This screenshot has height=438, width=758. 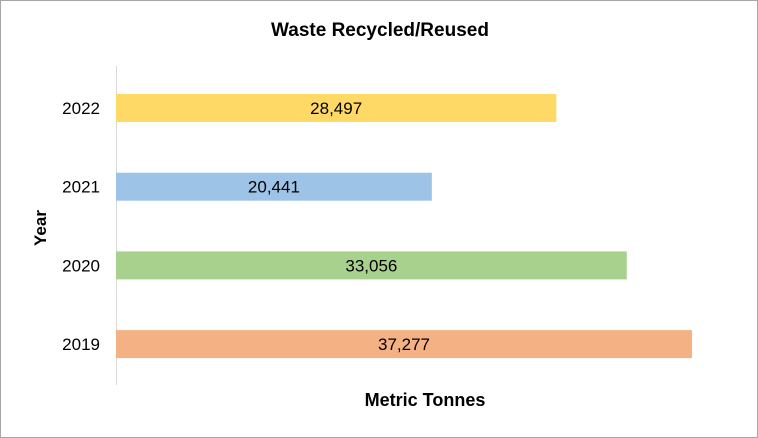 I want to click on bar-2019, so click(x=404, y=344).